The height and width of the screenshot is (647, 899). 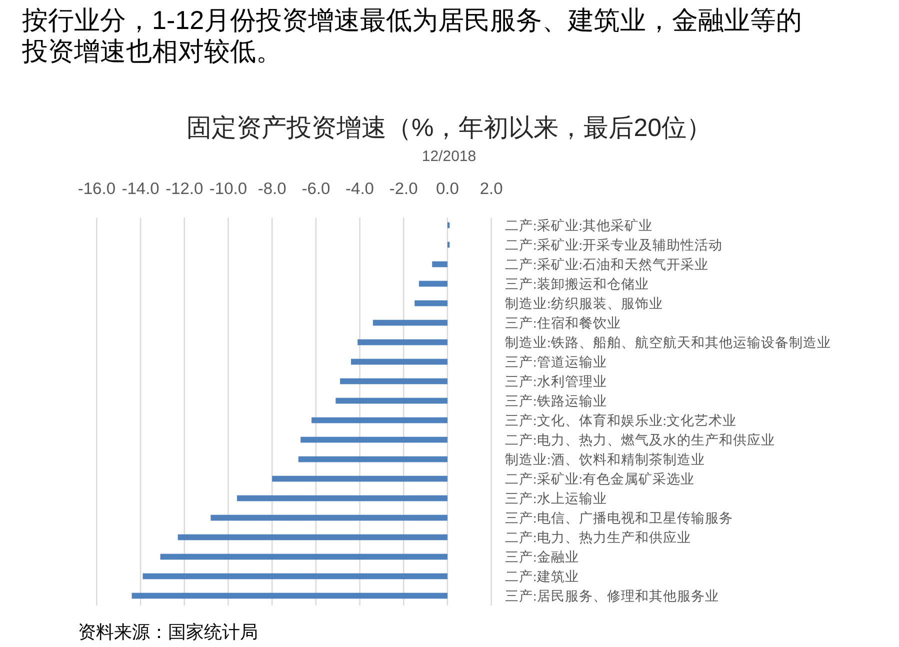 What do you see at coordinates (563, 322) in the screenshot?
I see `y-tick-label: 三产:住宿和餐饮业` at bounding box center [563, 322].